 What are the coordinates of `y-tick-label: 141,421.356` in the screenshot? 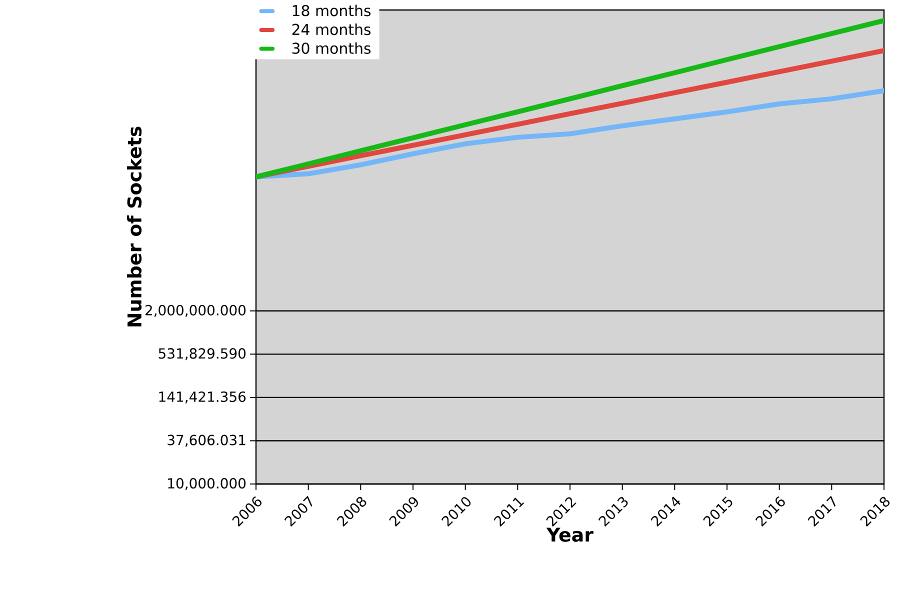 It's located at (202, 397).